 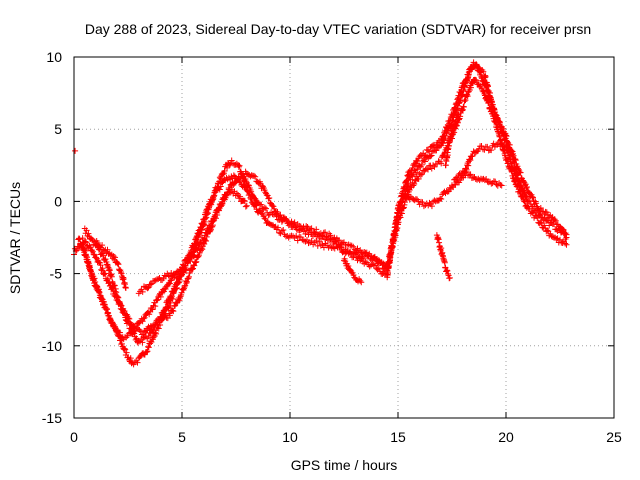 What do you see at coordinates (58, 201) in the screenshot?
I see `y-tick-label: 0` at bounding box center [58, 201].